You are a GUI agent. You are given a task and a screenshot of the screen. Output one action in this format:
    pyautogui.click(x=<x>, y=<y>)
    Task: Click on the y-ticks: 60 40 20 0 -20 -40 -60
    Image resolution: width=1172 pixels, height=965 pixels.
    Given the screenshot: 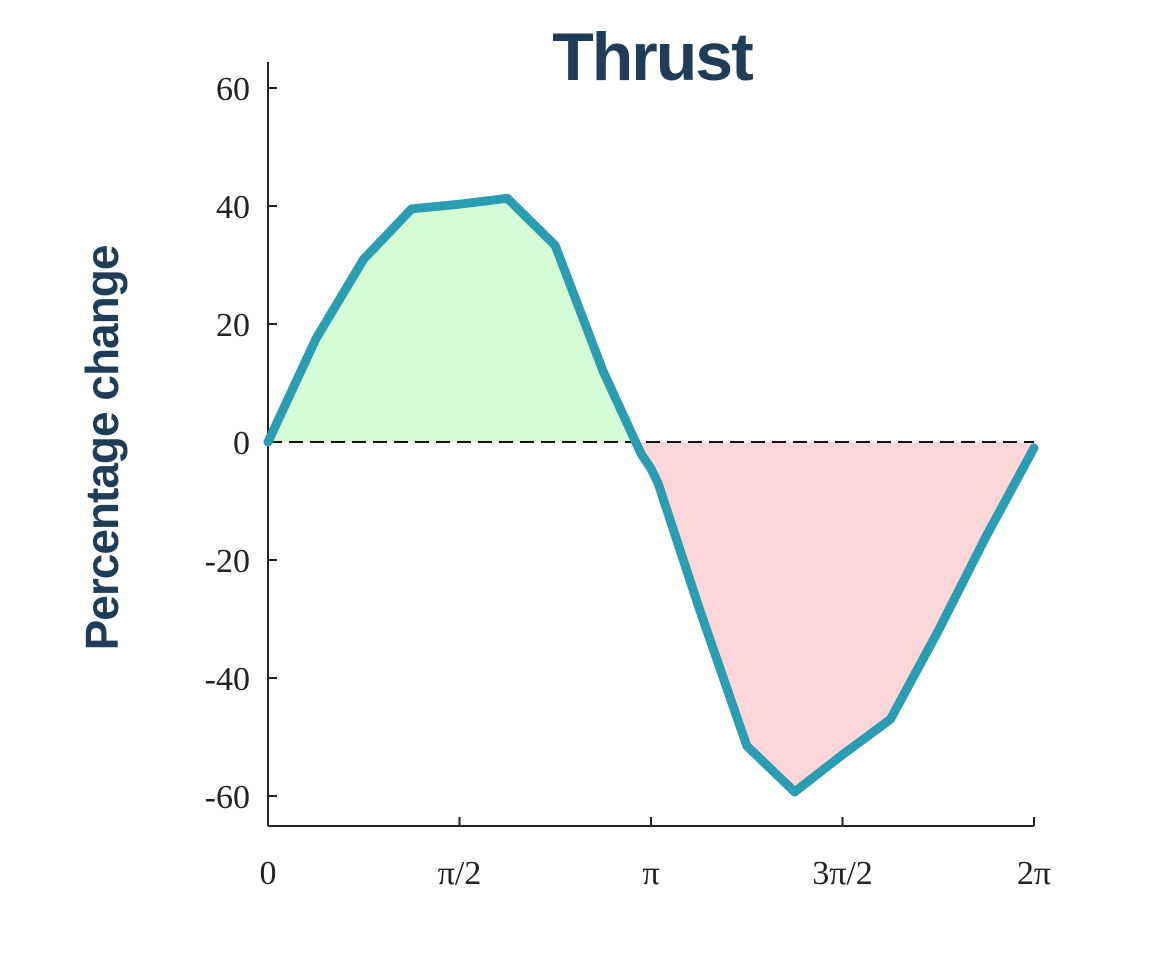 What is the action you would take?
    pyautogui.click(x=241, y=443)
    